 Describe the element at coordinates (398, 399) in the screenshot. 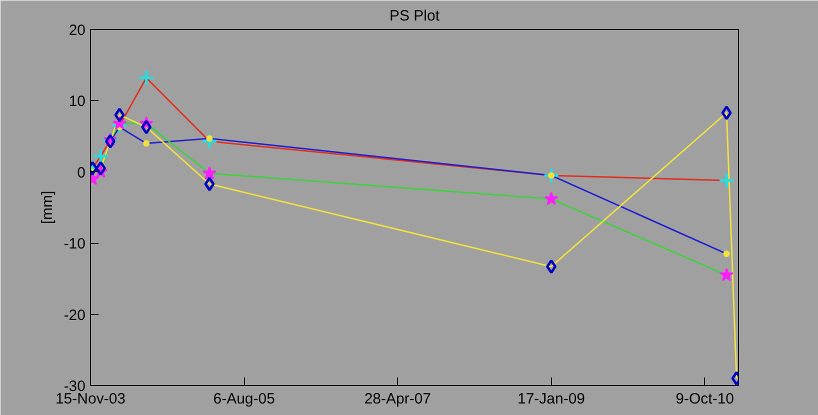

I see `x-tick-label: 28-Apr-07` at that location.